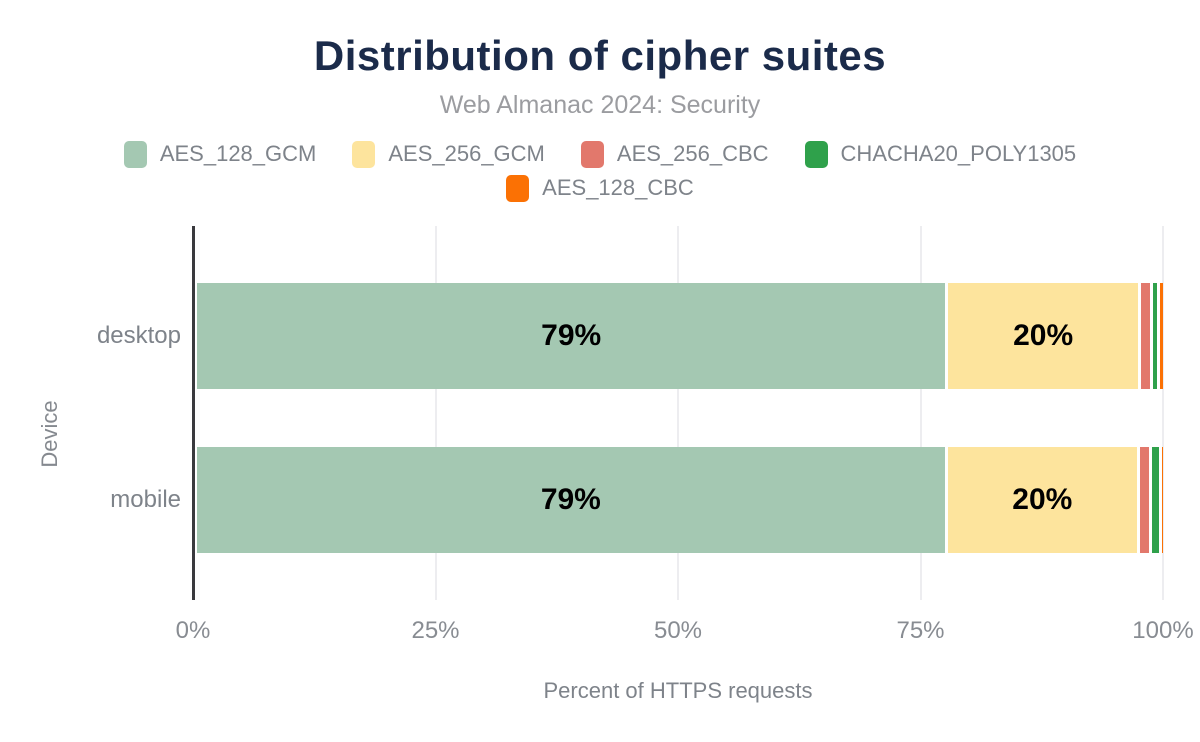 This screenshot has height=742, width=1200. I want to click on legend-item-aes_128_gcm: AES_128_GCM, so click(220, 154).